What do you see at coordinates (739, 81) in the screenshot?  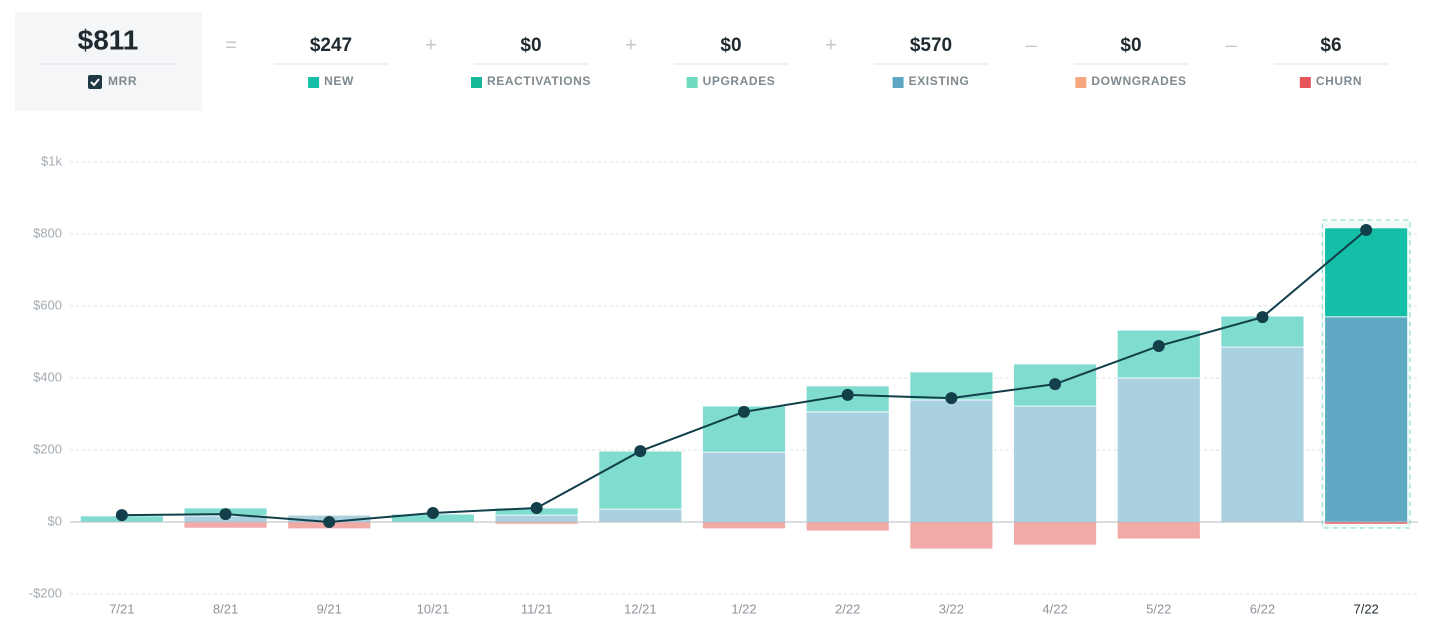 I see `metric-label: UPGRADES` at bounding box center [739, 81].